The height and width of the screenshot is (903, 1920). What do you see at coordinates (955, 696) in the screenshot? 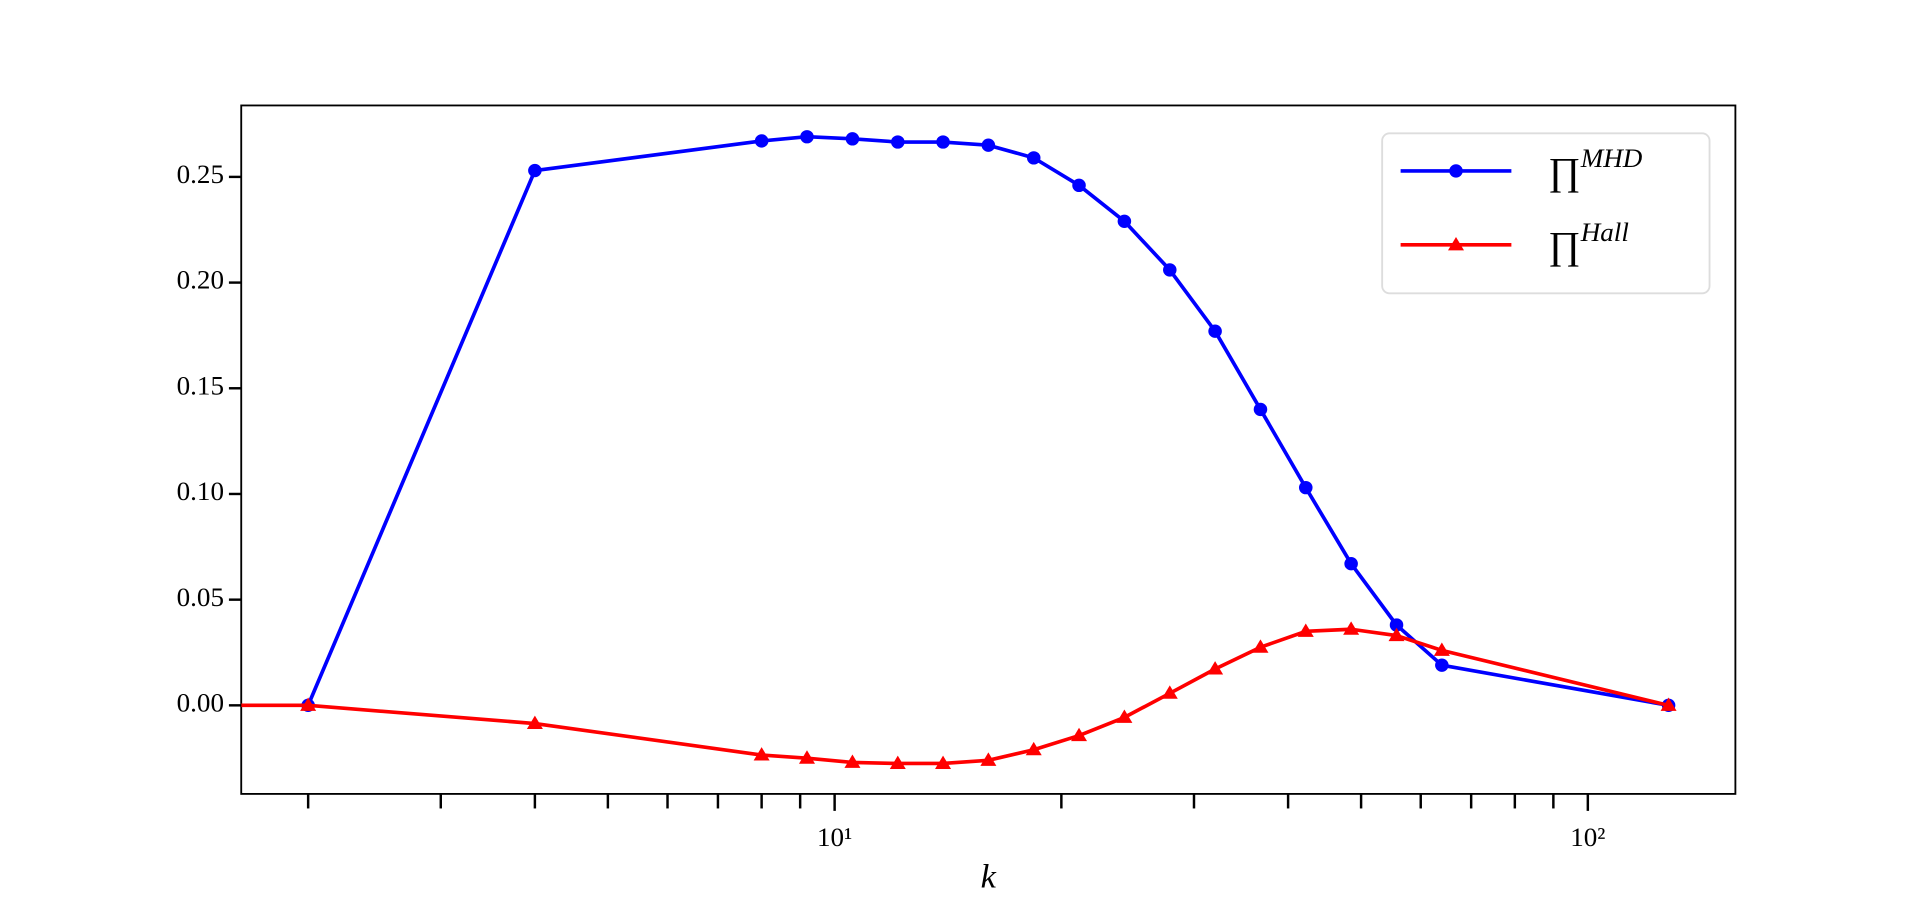
I see `series-line` at bounding box center [955, 696].